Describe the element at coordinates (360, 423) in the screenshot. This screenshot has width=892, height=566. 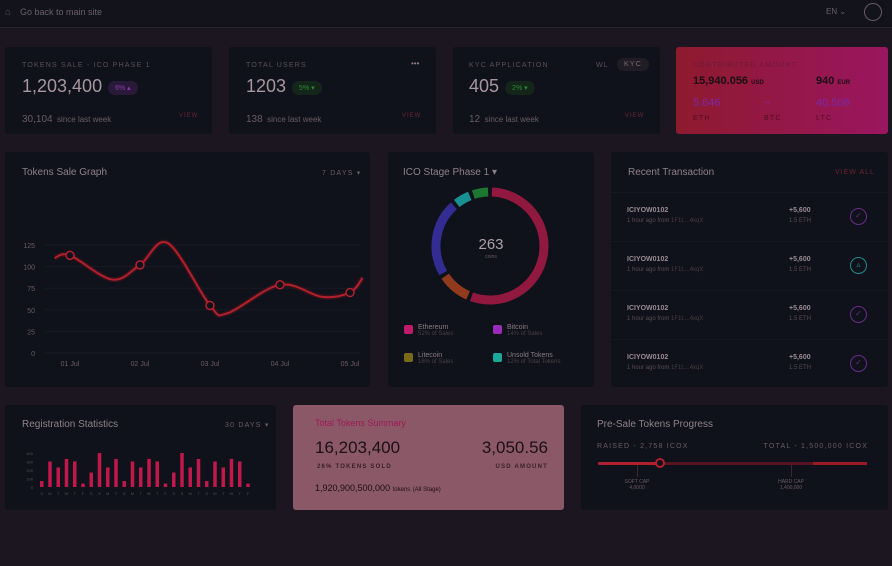
I see `card-title: Total Tokens Summary` at that location.